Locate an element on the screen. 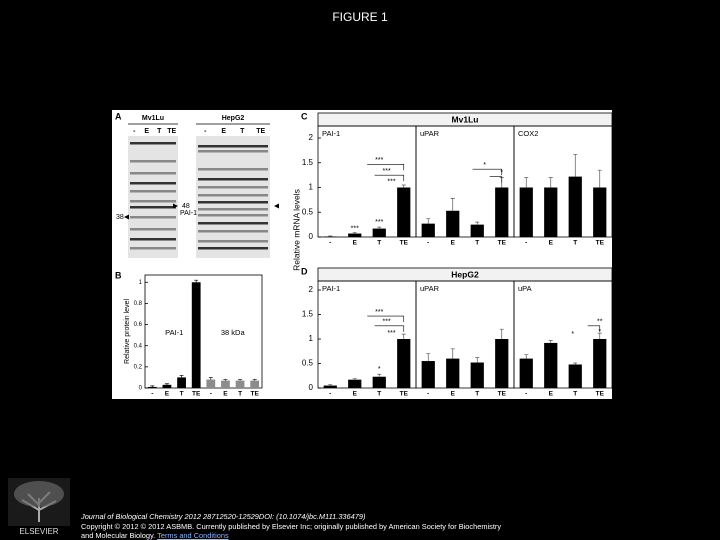  logo-crown is located at coordinates (39, 494).